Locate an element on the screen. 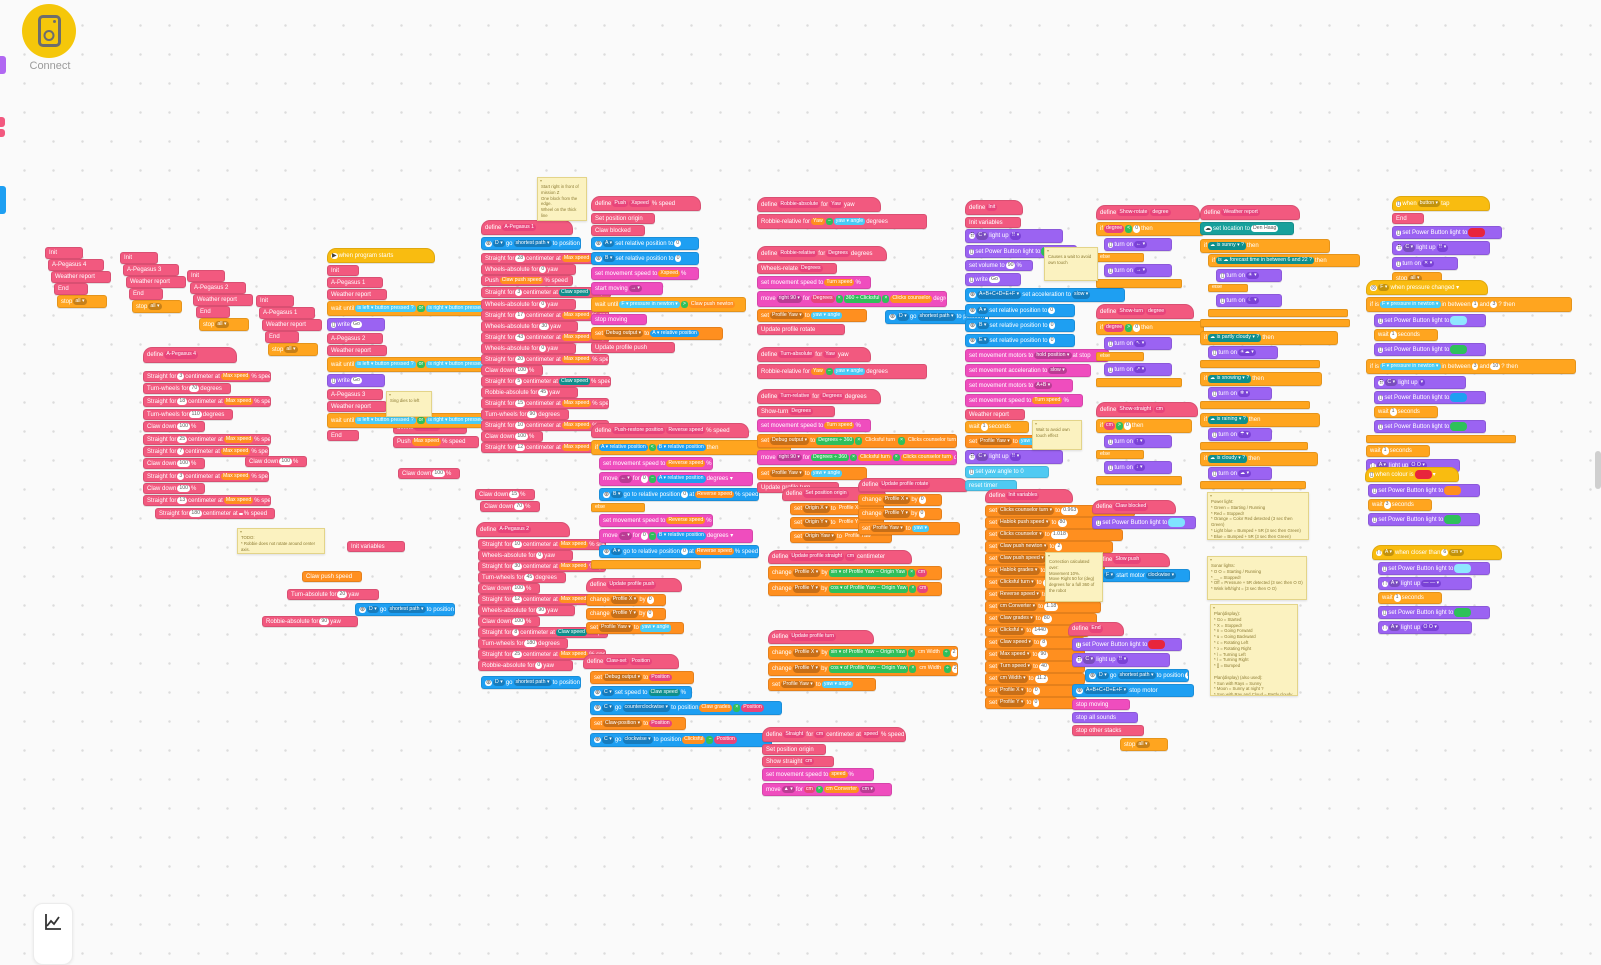 The height and width of the screenshot is (965, 1601). block-input: is left ▾ button pressed ? is located at coordinates (385, 420).